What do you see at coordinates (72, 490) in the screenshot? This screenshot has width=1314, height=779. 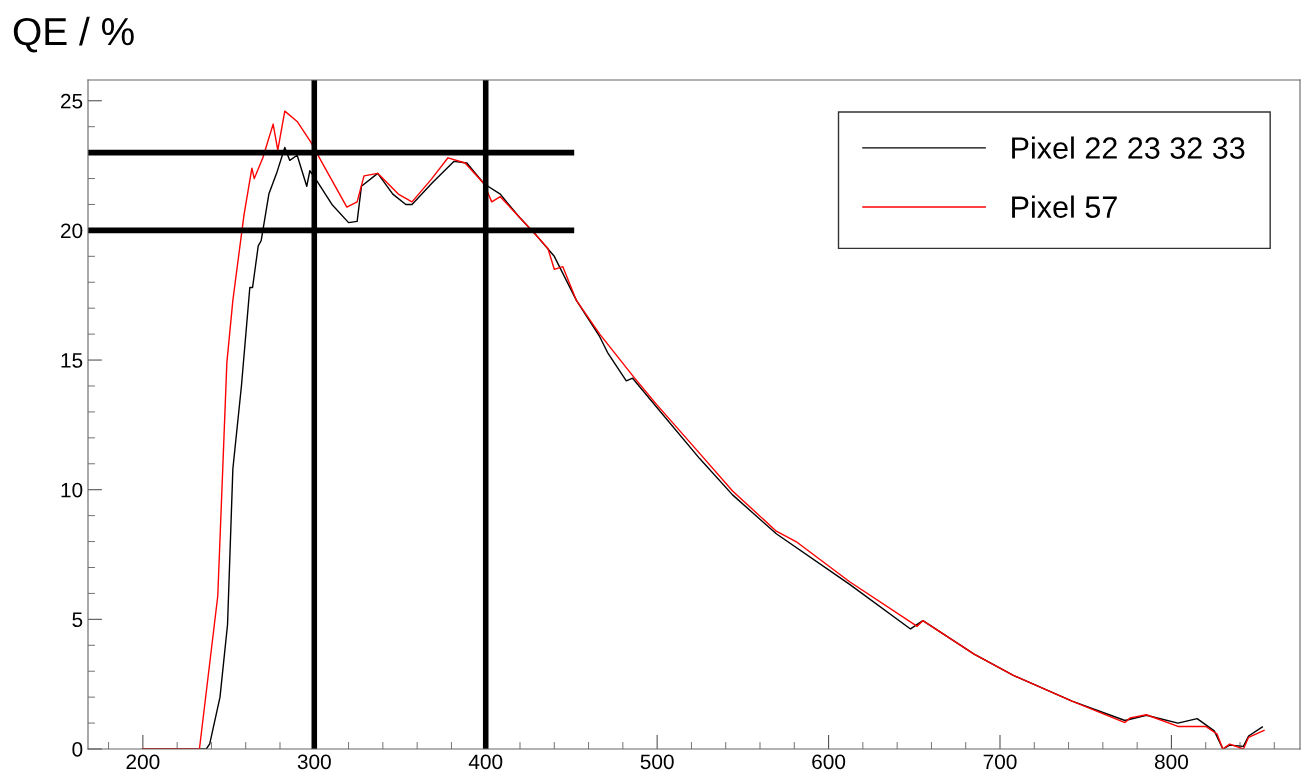 I see `y-tick-label: 10` at bounding box center [72, 490].